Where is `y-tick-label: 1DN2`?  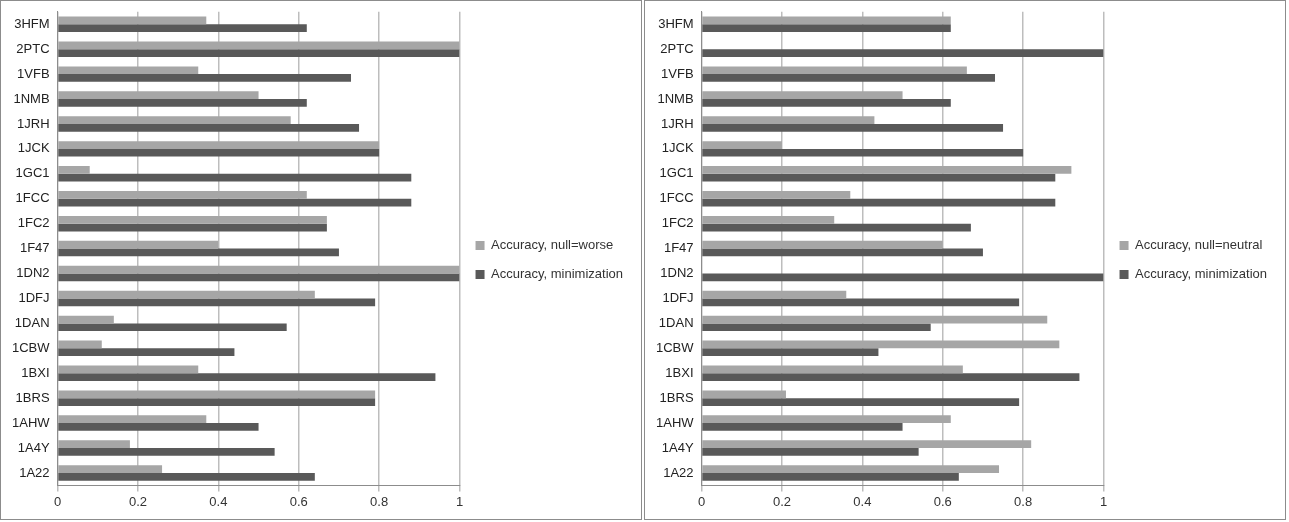
y-tick-label: 1DN2 is located at coordinates (677, 273).